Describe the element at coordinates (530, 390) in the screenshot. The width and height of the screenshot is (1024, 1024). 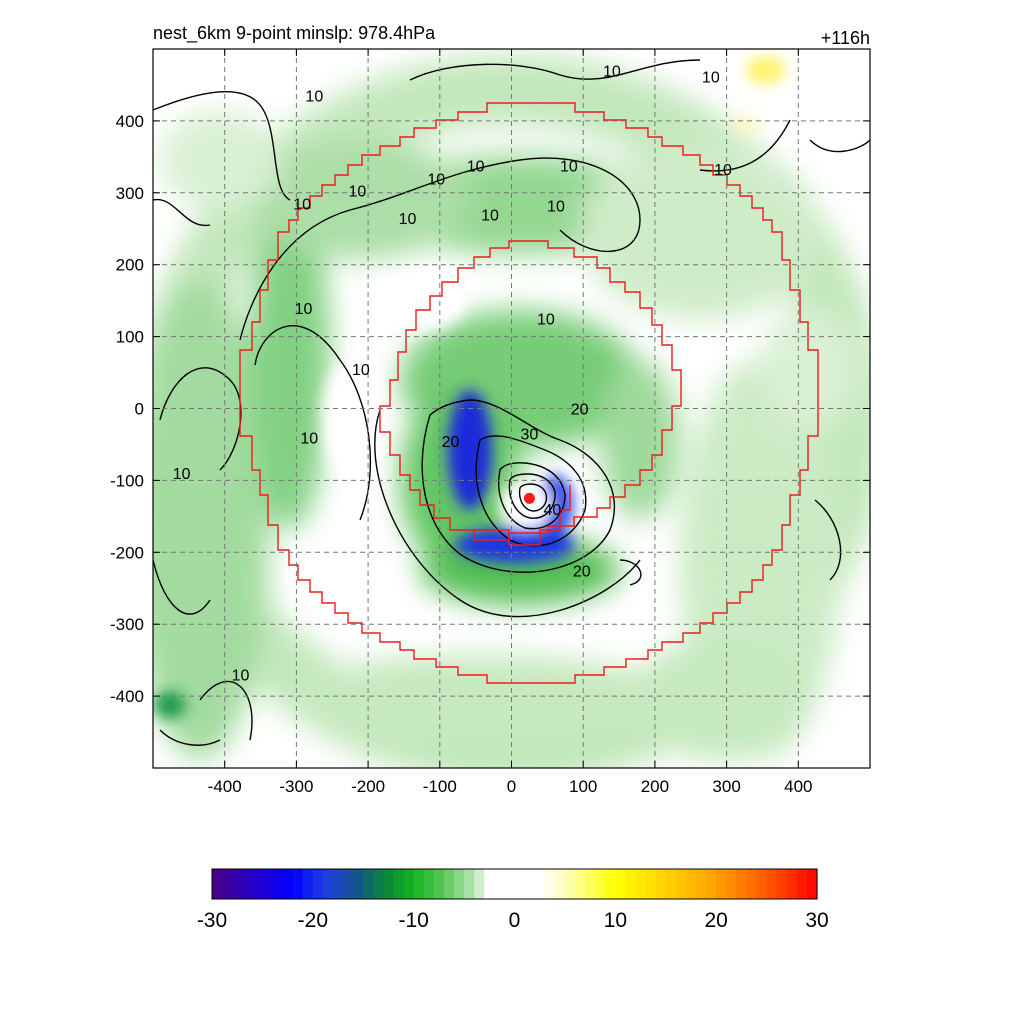
I see `inner-nest-boundary` at that location.